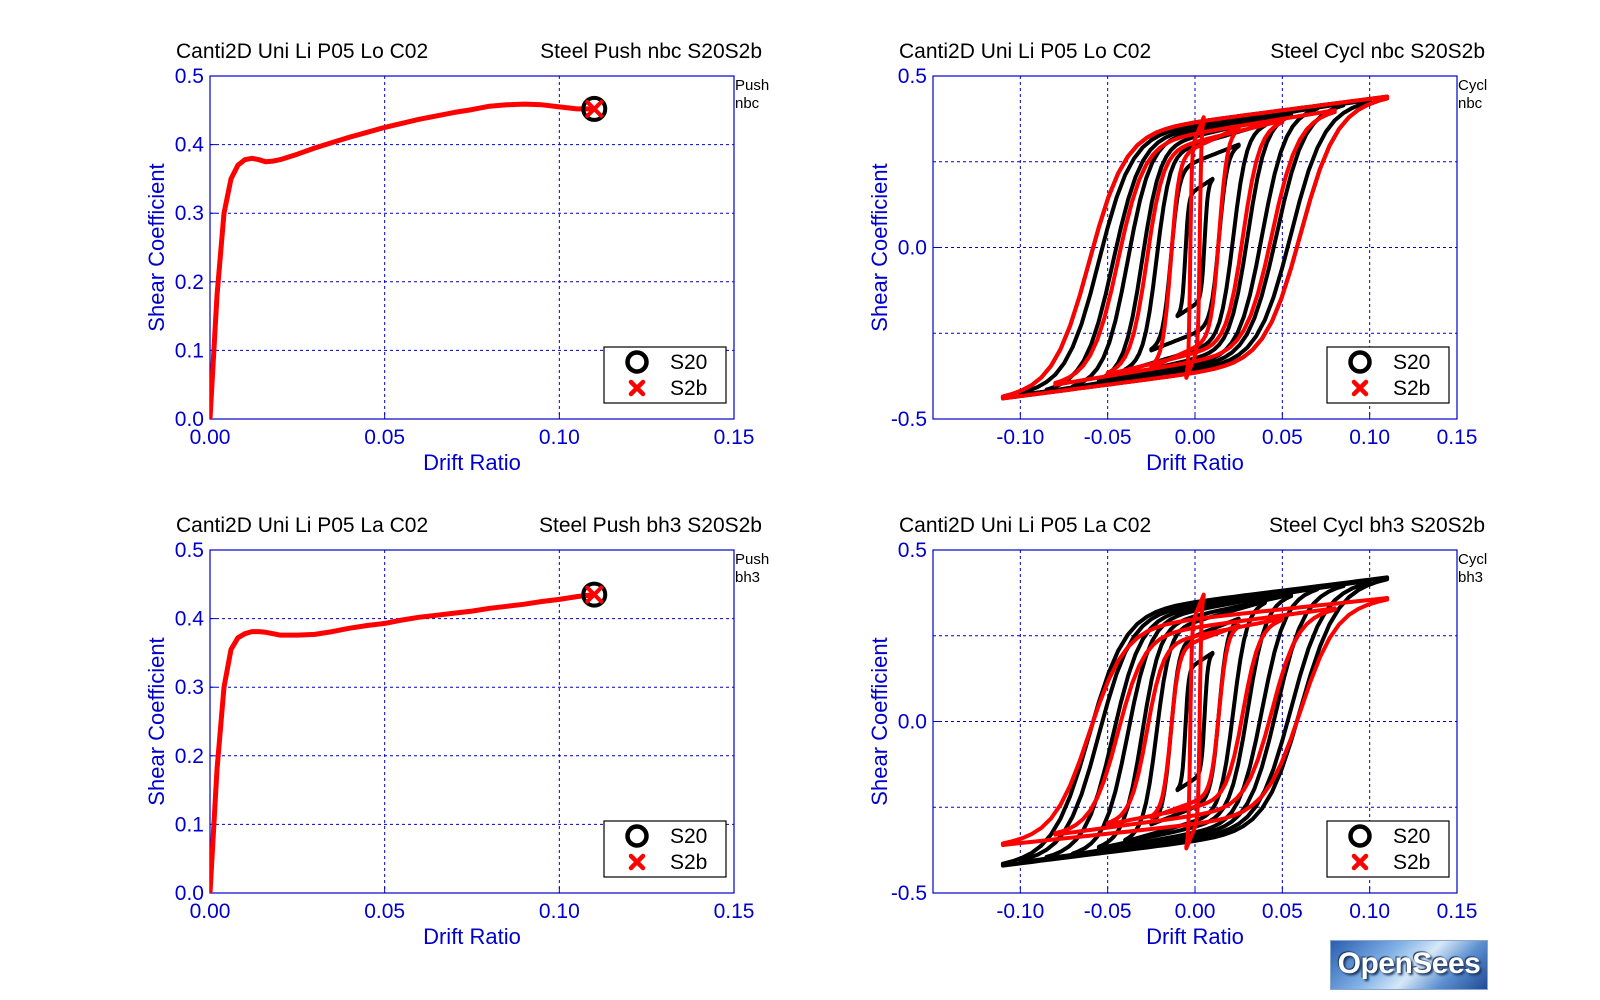  I want to click on chart-title-right: Steel Cycl nbc S20S2b, so click(1377, 51).